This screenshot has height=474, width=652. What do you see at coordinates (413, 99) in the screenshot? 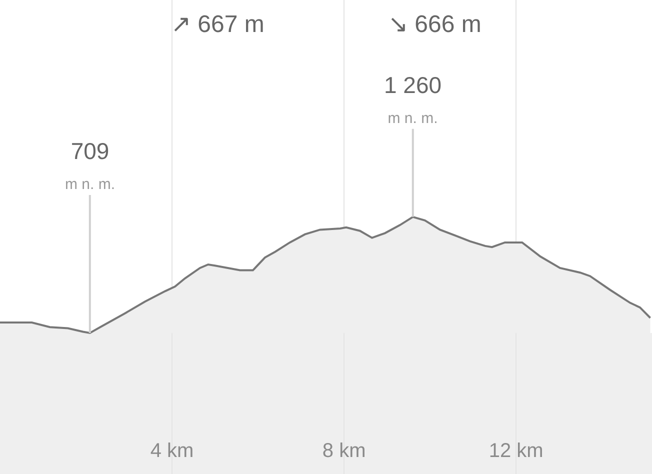
I see `annotation: 1 260 m n. m.` at bounding box center [413, 99].